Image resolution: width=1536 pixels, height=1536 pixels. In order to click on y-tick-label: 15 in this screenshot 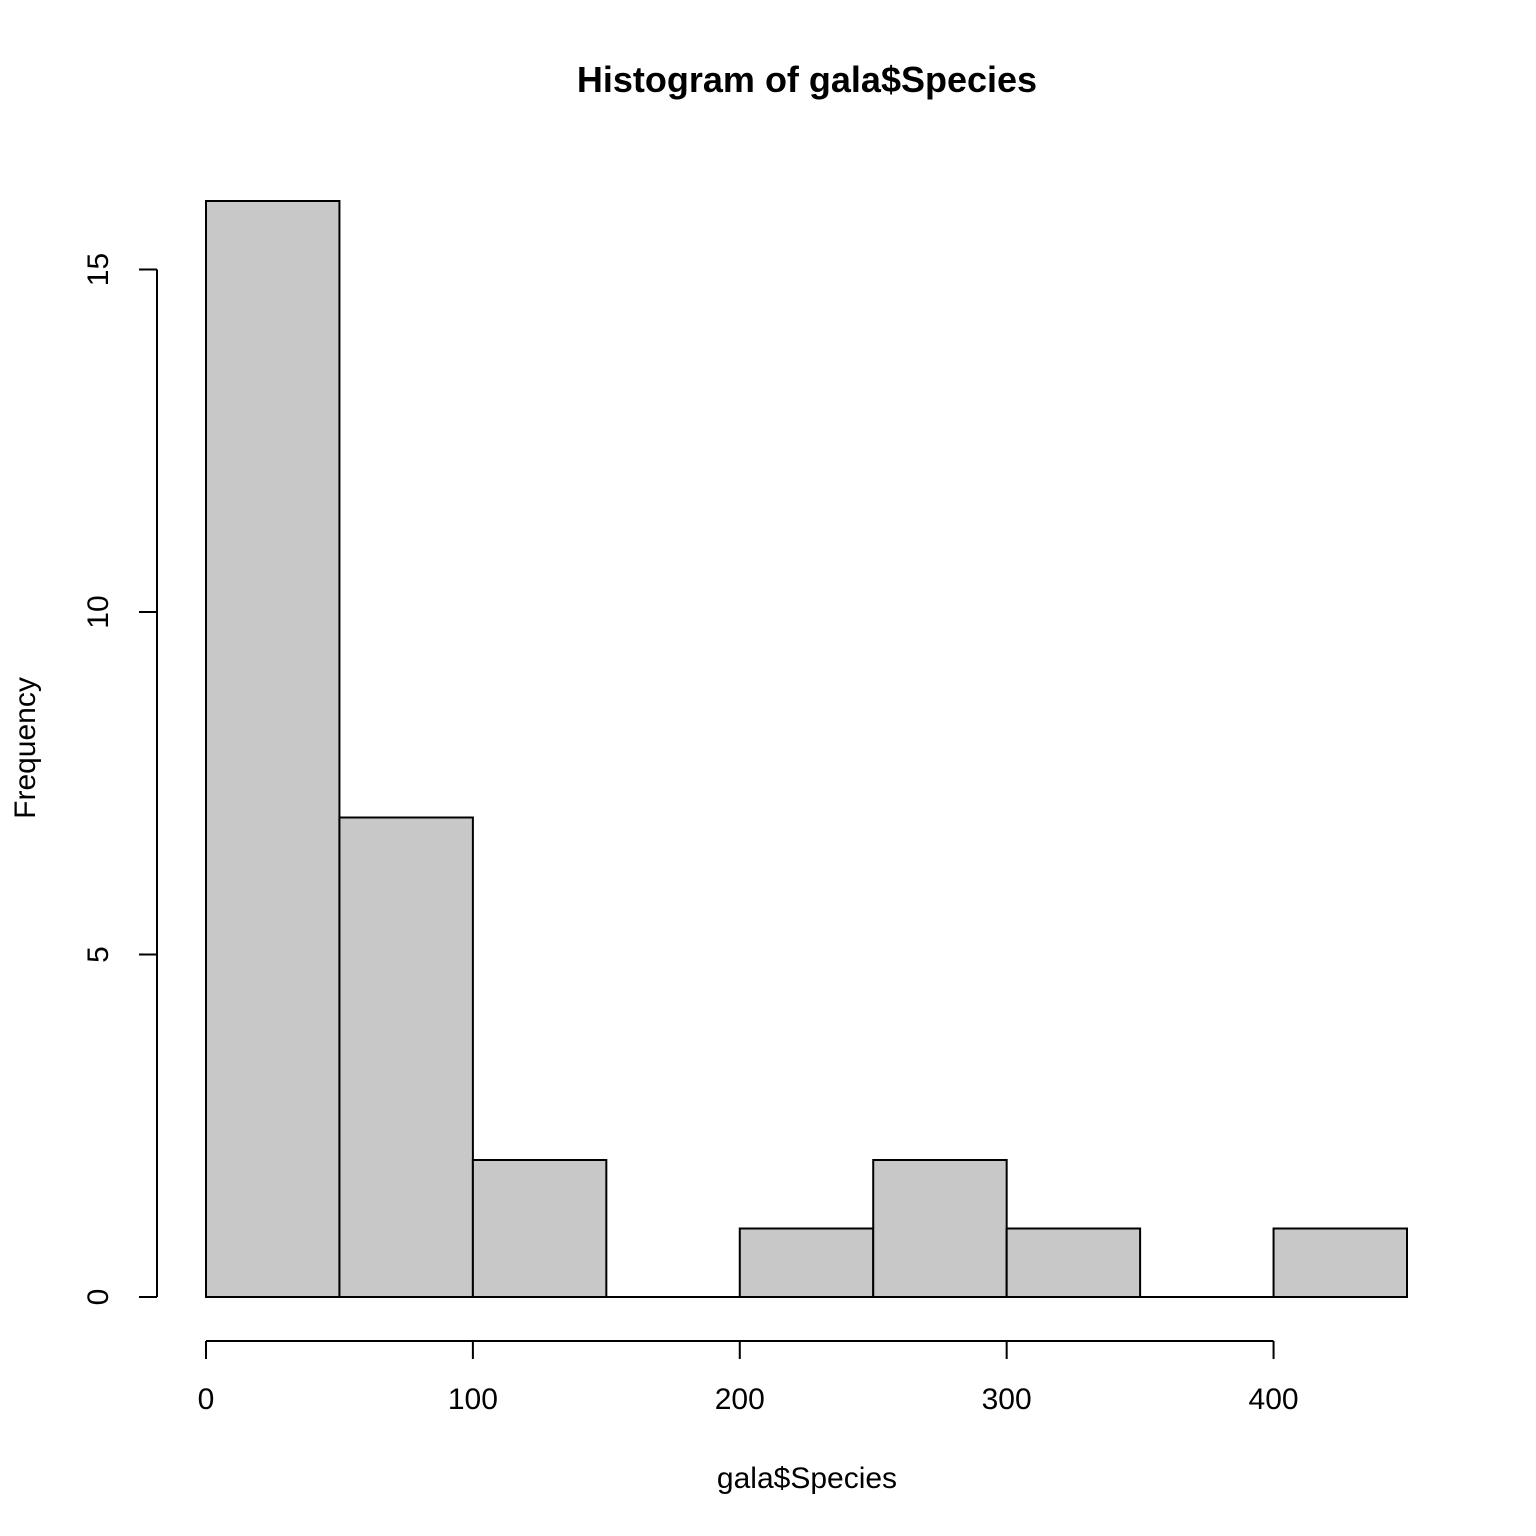, I will do `click(98, 269)`.